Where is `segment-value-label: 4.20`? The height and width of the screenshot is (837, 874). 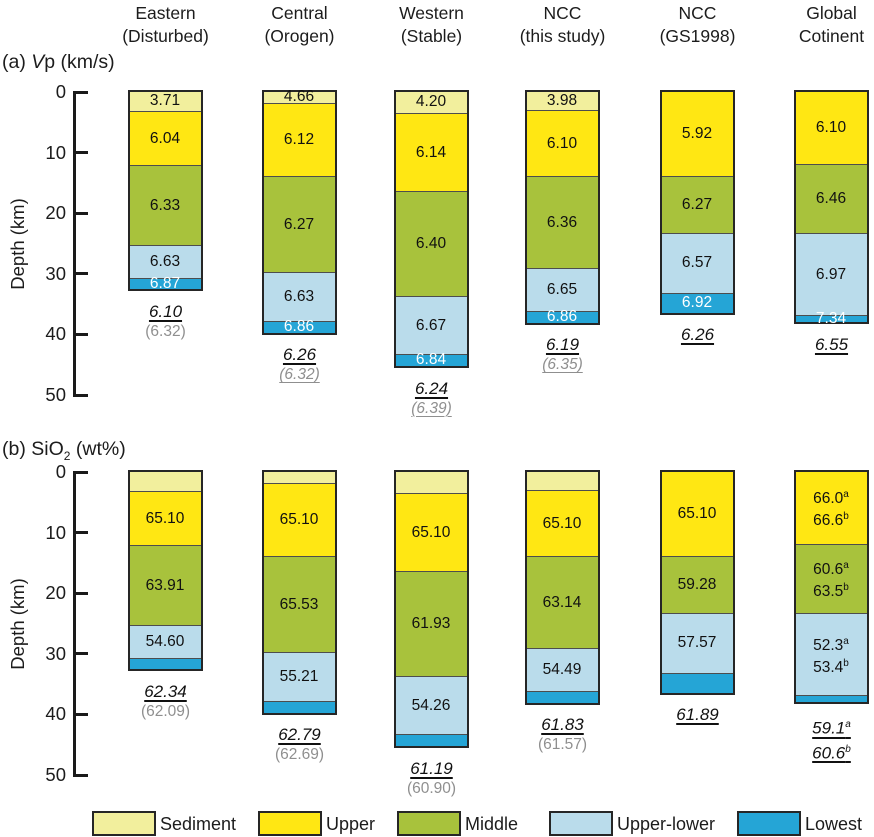 segment-value-label: 4.20 is located at coordinates (431, 102).